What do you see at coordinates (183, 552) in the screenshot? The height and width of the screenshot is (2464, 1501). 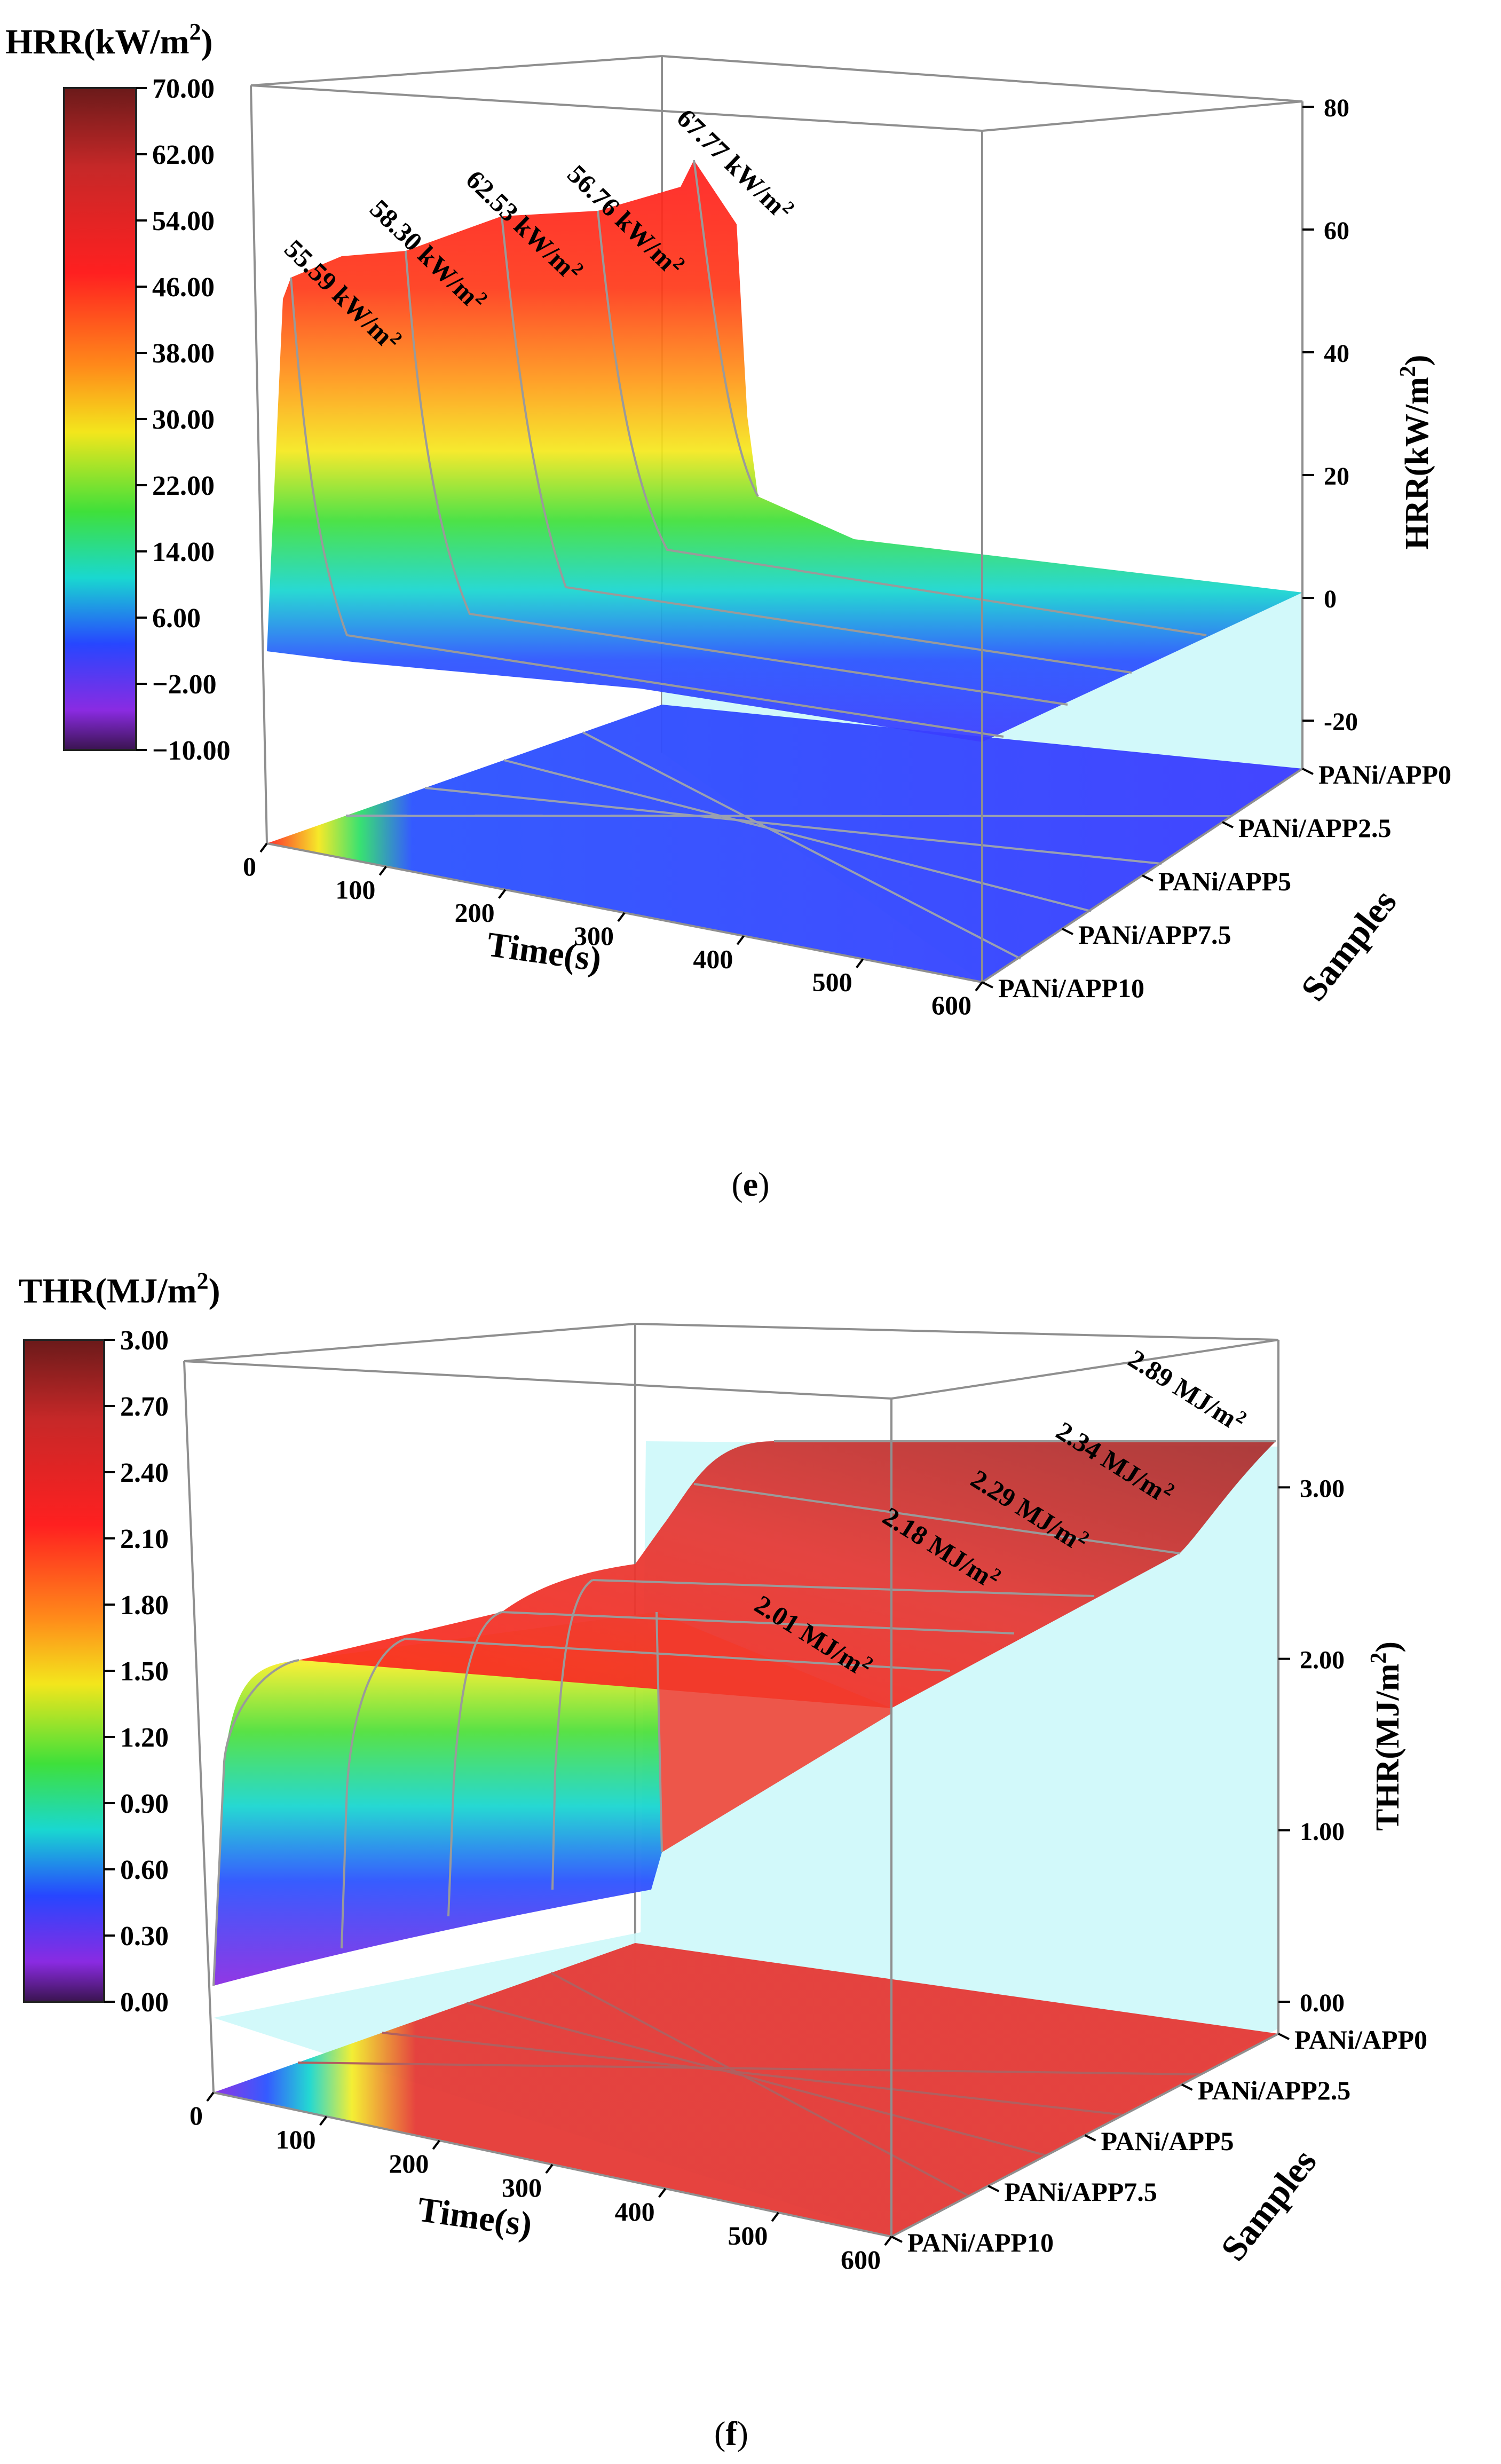 I see `colorbar-tick-label: 14.00` at bounding box center [183, 552].